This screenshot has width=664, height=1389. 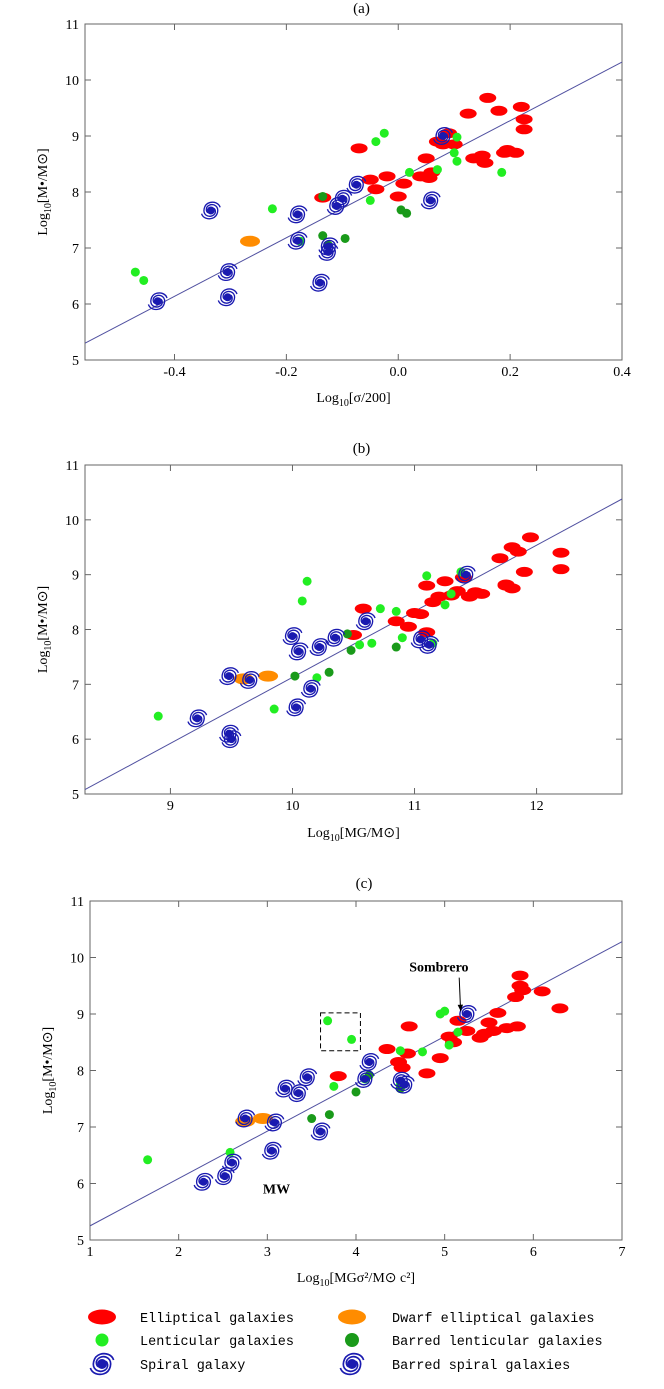 I want to click on light-green-dot-icon, so click(x=102, y=1340).